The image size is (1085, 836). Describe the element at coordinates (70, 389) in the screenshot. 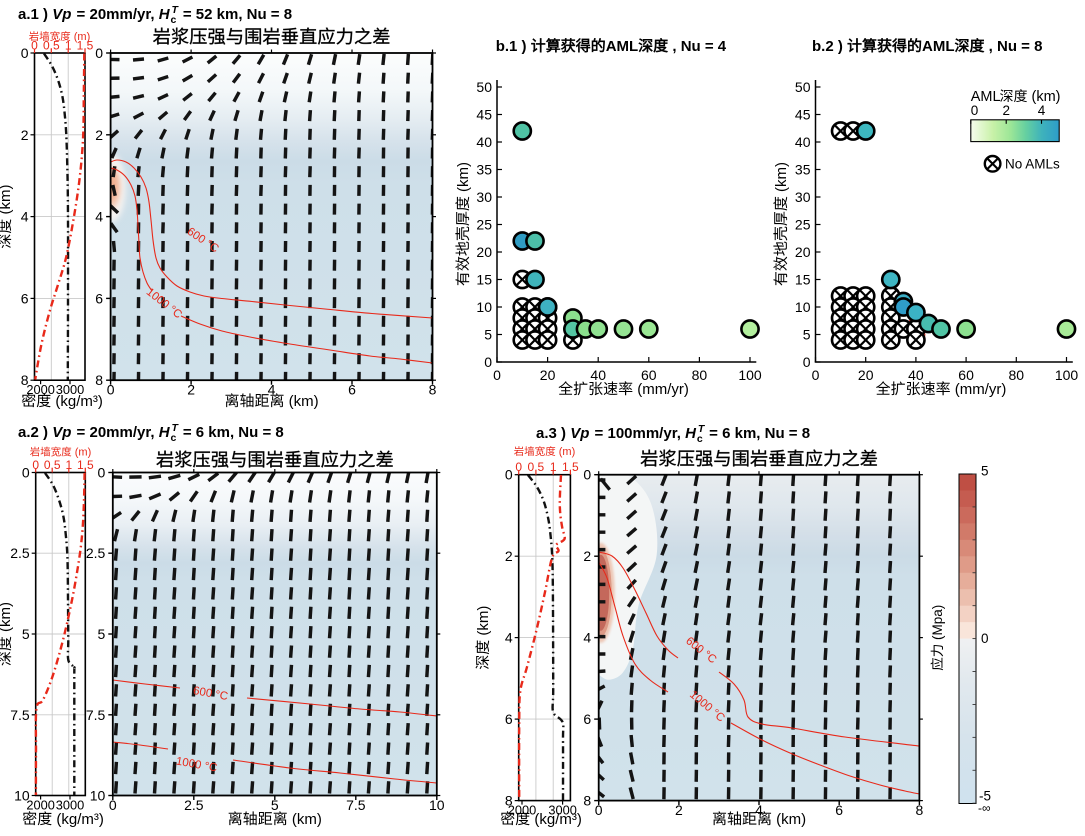

I see `svg-text: 3000` at that location.